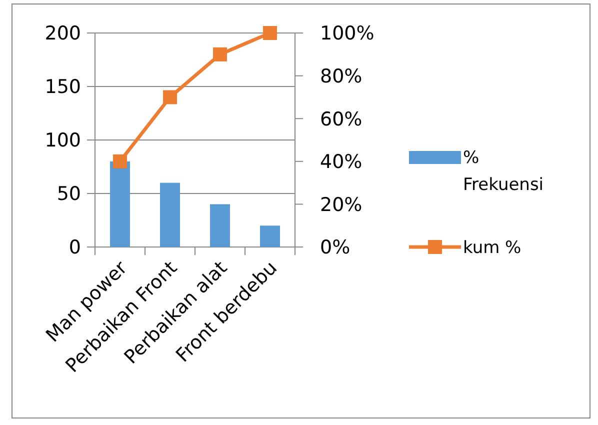  Describe the element at coordinates (341, 76) in the screenshot. I see `y2-tick-label: 80%` at that location.